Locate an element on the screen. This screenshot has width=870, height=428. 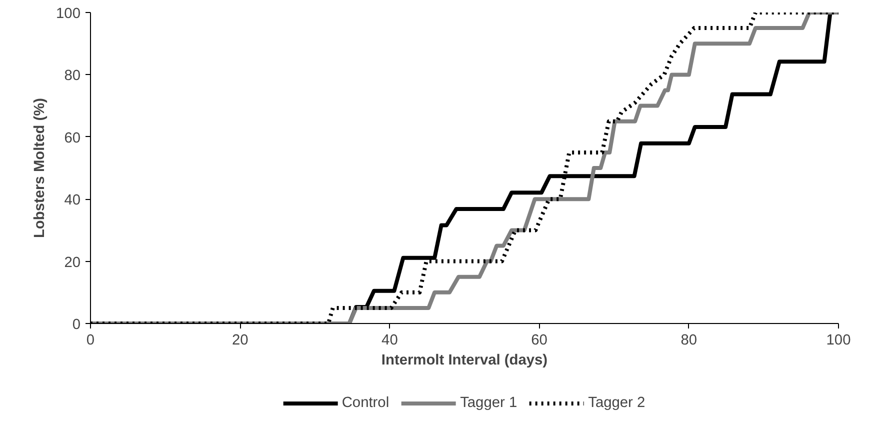
y-tick-label: 40 is located at coordinates (72, 200).